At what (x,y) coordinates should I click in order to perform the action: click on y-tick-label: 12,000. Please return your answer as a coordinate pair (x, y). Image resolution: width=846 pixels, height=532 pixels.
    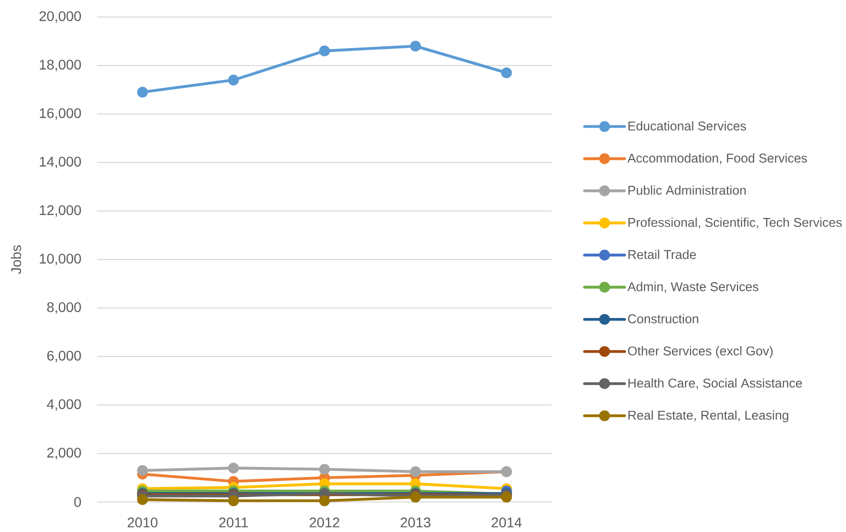
    Looking at the image, I should click on (60, 211).